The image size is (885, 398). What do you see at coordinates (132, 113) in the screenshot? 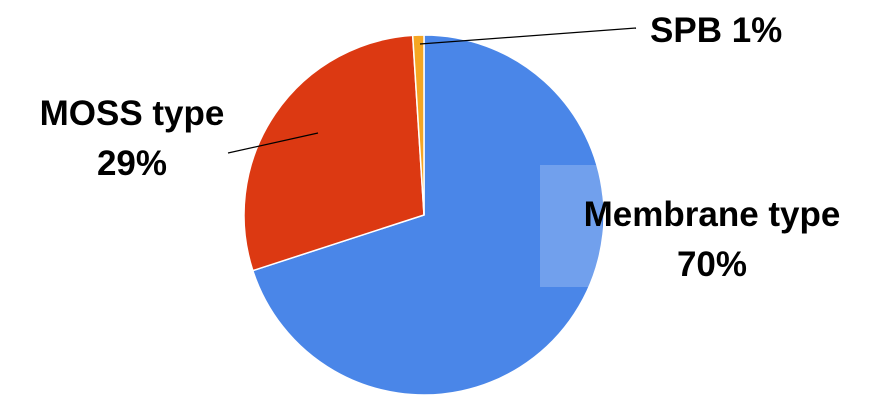
I see `slice-label-moss-name: MOSS type` at bounding box center [132, 113].